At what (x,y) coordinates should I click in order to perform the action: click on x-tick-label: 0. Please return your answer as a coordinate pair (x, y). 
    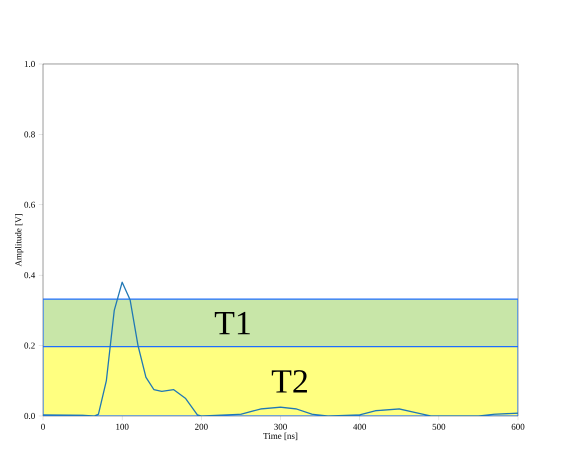
    Looking at the image, I should click on (43, 427).